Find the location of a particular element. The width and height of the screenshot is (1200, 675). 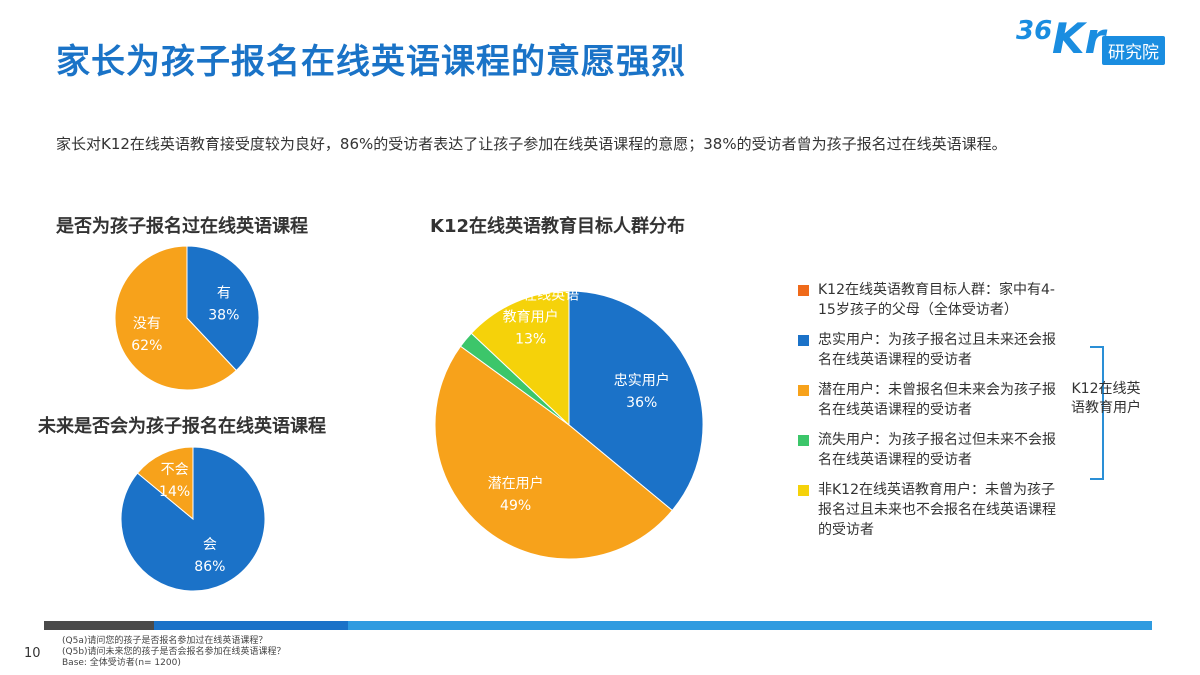

chart-title-future: 未来是否会为孩子报名在线英语课程 is located at coordinates (182, 426).